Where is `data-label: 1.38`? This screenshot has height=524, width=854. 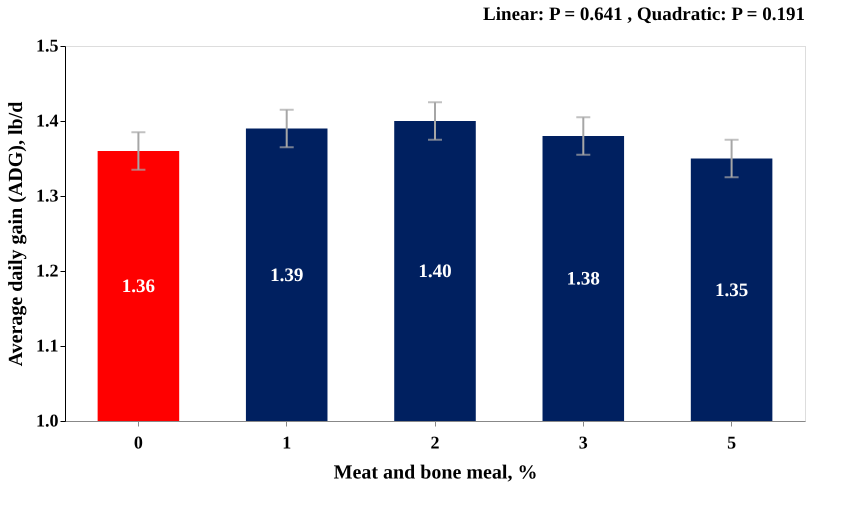
data-label: 1.38 is located at coordinates (583, 279).